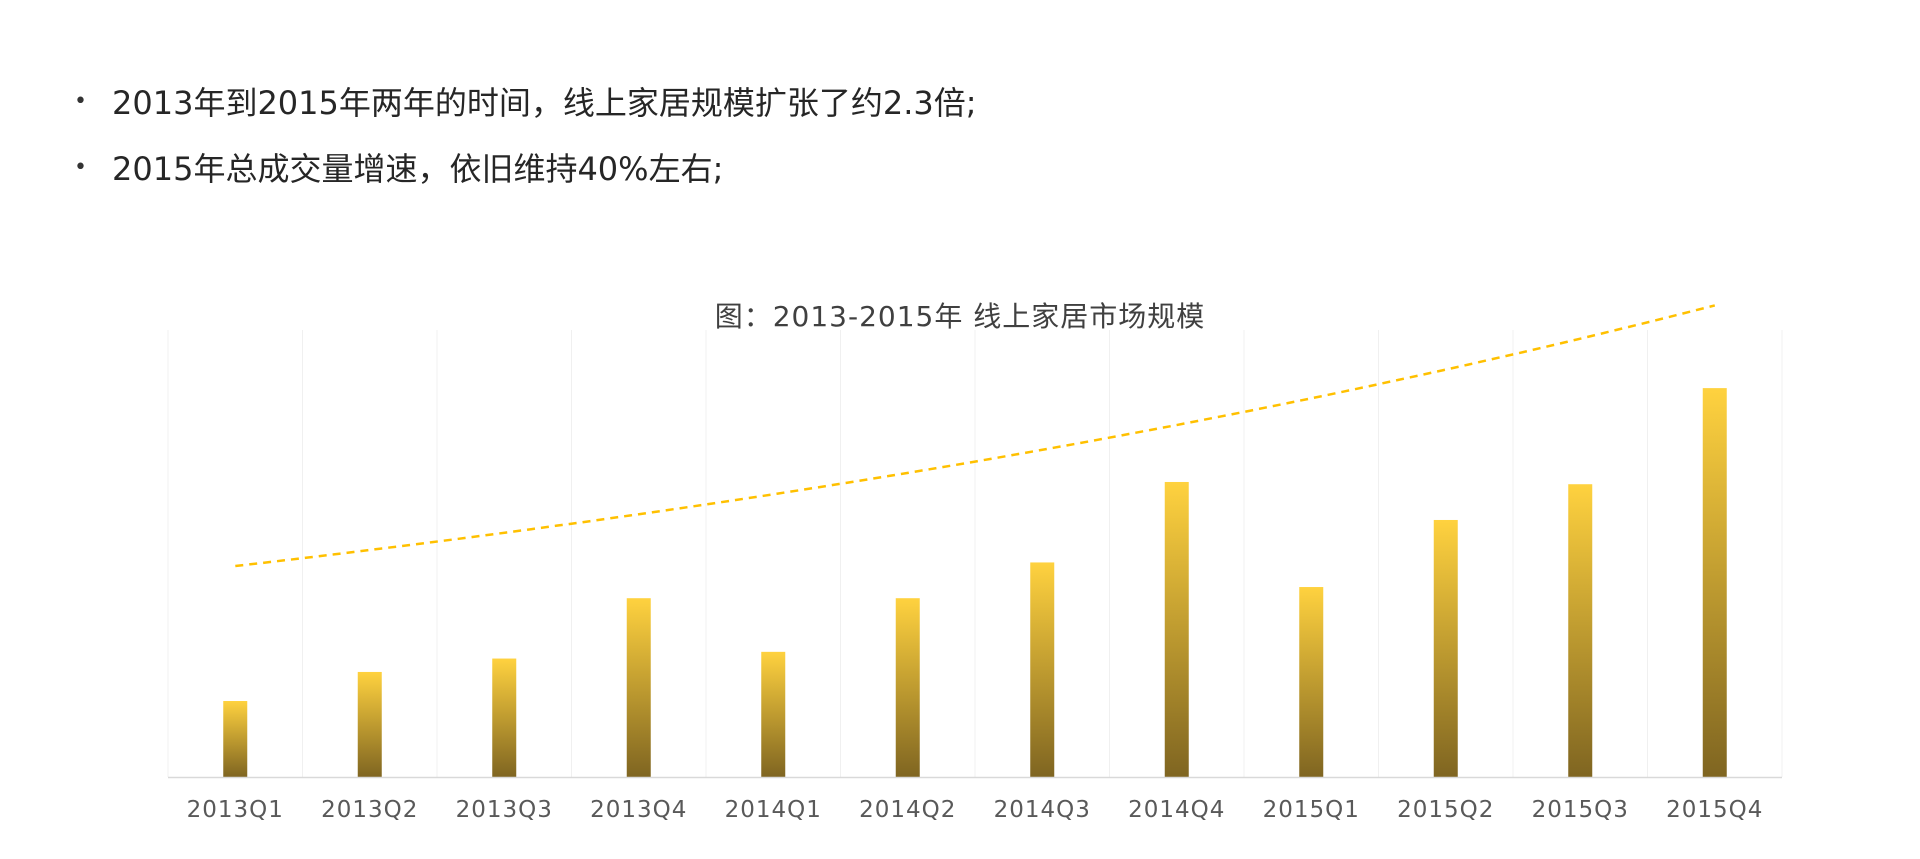  What do you see at coordinates (1311, 810) in the screenshot?
I see `x-tick-label: 2015Q1` at bounding box center [1311, 810].